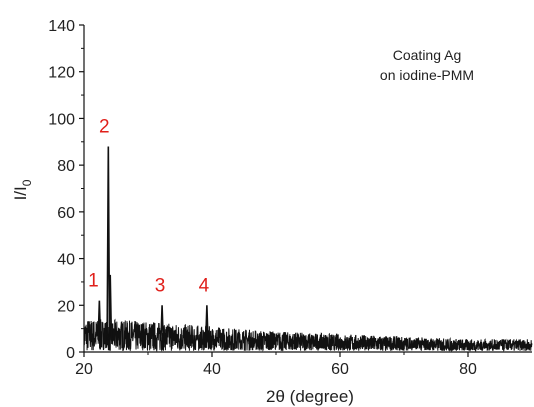 The image size is (534, 407). What do you see at coordinates (310, 396) in the screenshot?
I see `x-axis-title: 2θ (degree)` at bounding box center [310, 396].